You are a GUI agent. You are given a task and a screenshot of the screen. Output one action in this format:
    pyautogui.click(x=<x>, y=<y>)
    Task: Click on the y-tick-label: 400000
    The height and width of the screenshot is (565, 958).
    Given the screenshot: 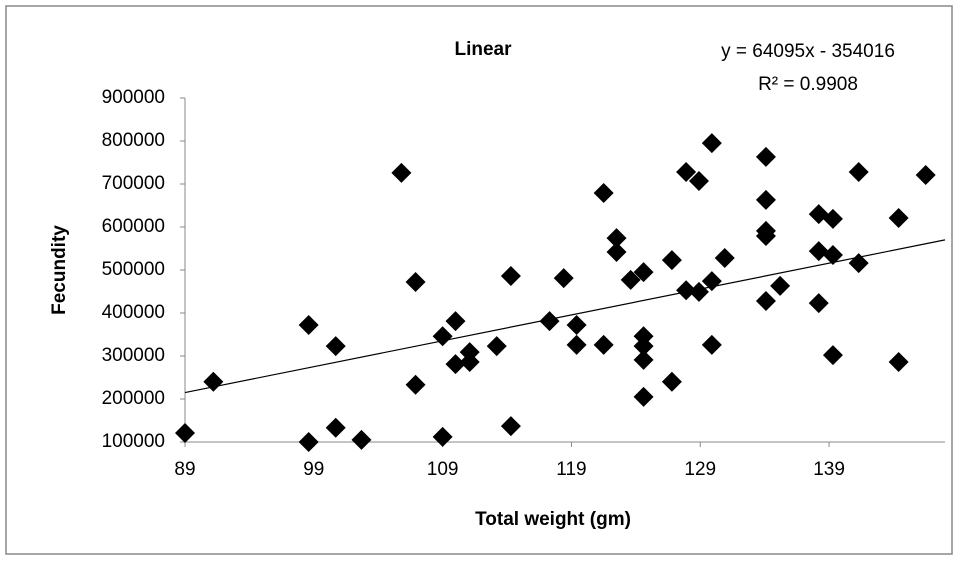 What is the action you would take?
    pyautogui.click(x=133, y=312)
    